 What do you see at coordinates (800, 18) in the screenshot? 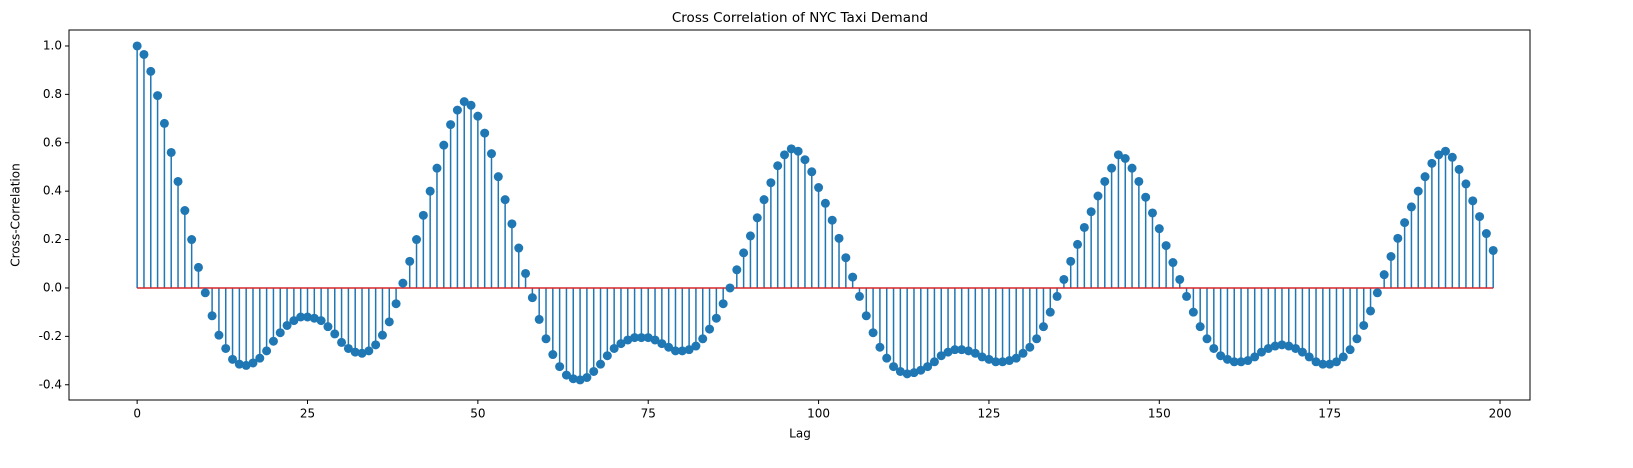
I see `chart-title: Cross Correlation of NYC Taxi Demand` at bounding box center [800, 18].